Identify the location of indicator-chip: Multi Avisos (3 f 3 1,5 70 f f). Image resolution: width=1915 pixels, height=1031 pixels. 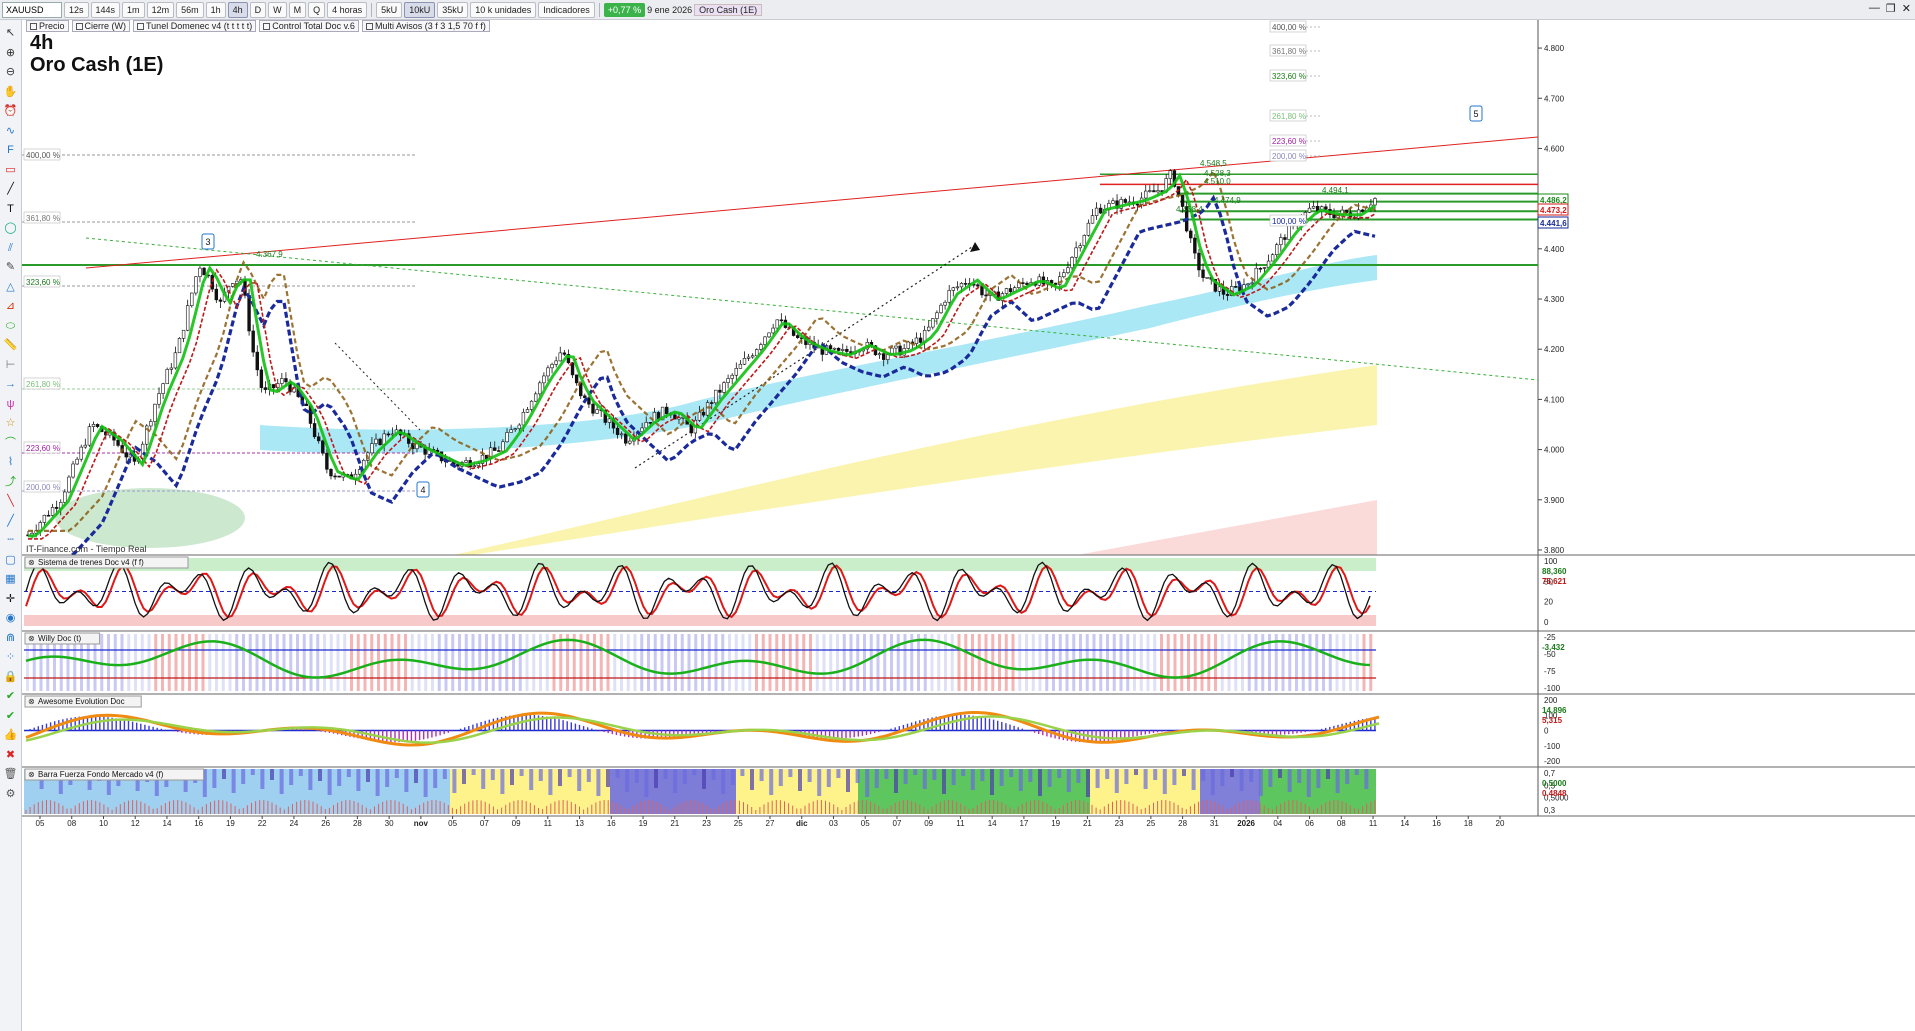
(425, 26).